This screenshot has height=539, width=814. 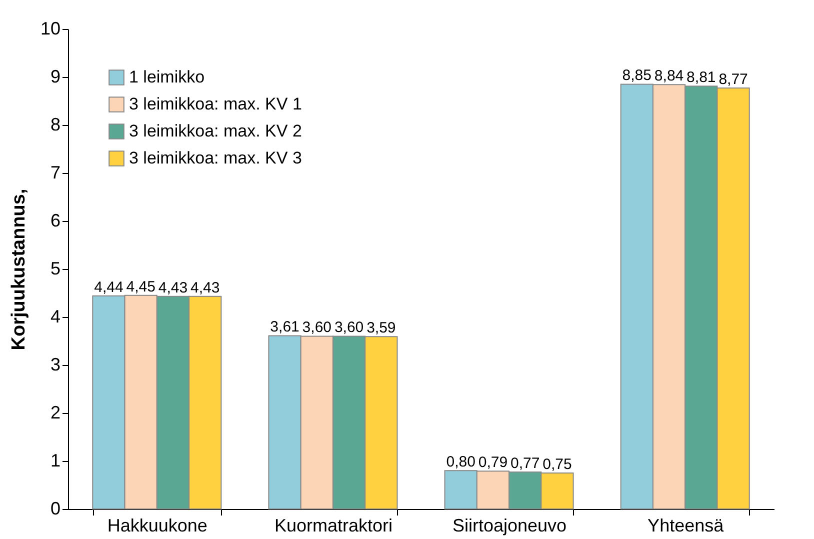 I want to click on y-tick-label: 8, so click(x=55, y=124).